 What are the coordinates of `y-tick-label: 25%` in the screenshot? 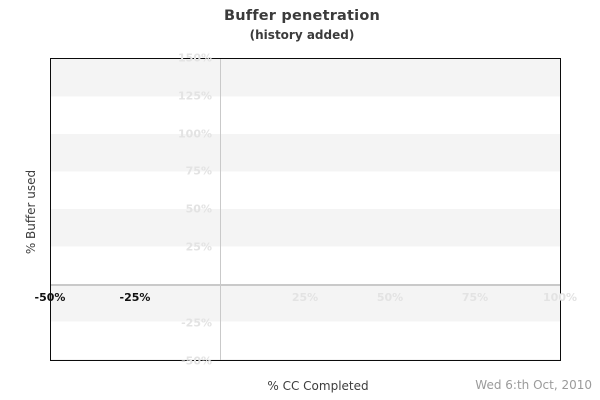 It's located at (198, 247).